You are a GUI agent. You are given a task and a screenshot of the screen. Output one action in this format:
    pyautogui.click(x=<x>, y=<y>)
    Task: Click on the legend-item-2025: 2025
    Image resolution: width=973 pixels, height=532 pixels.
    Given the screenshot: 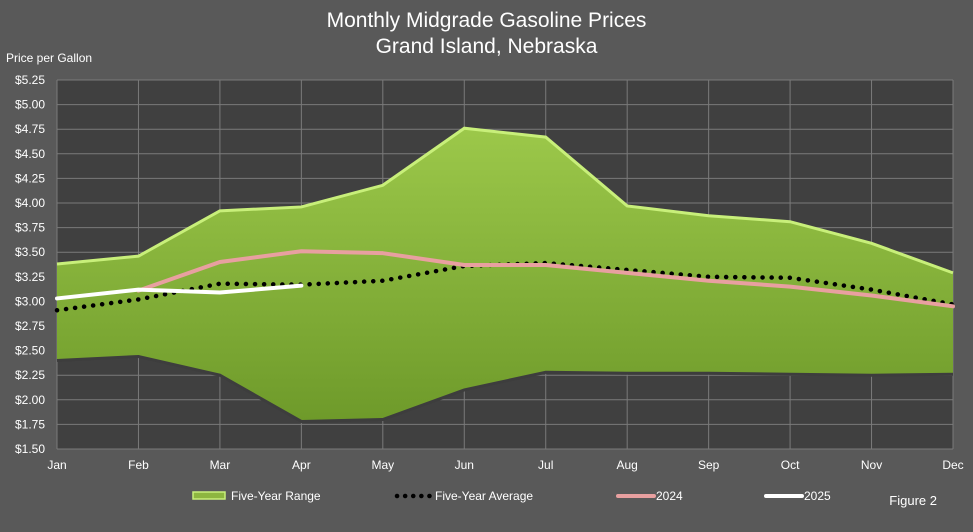 What is the action you would take?
    pyautogui.click(x=797, y=496)
    